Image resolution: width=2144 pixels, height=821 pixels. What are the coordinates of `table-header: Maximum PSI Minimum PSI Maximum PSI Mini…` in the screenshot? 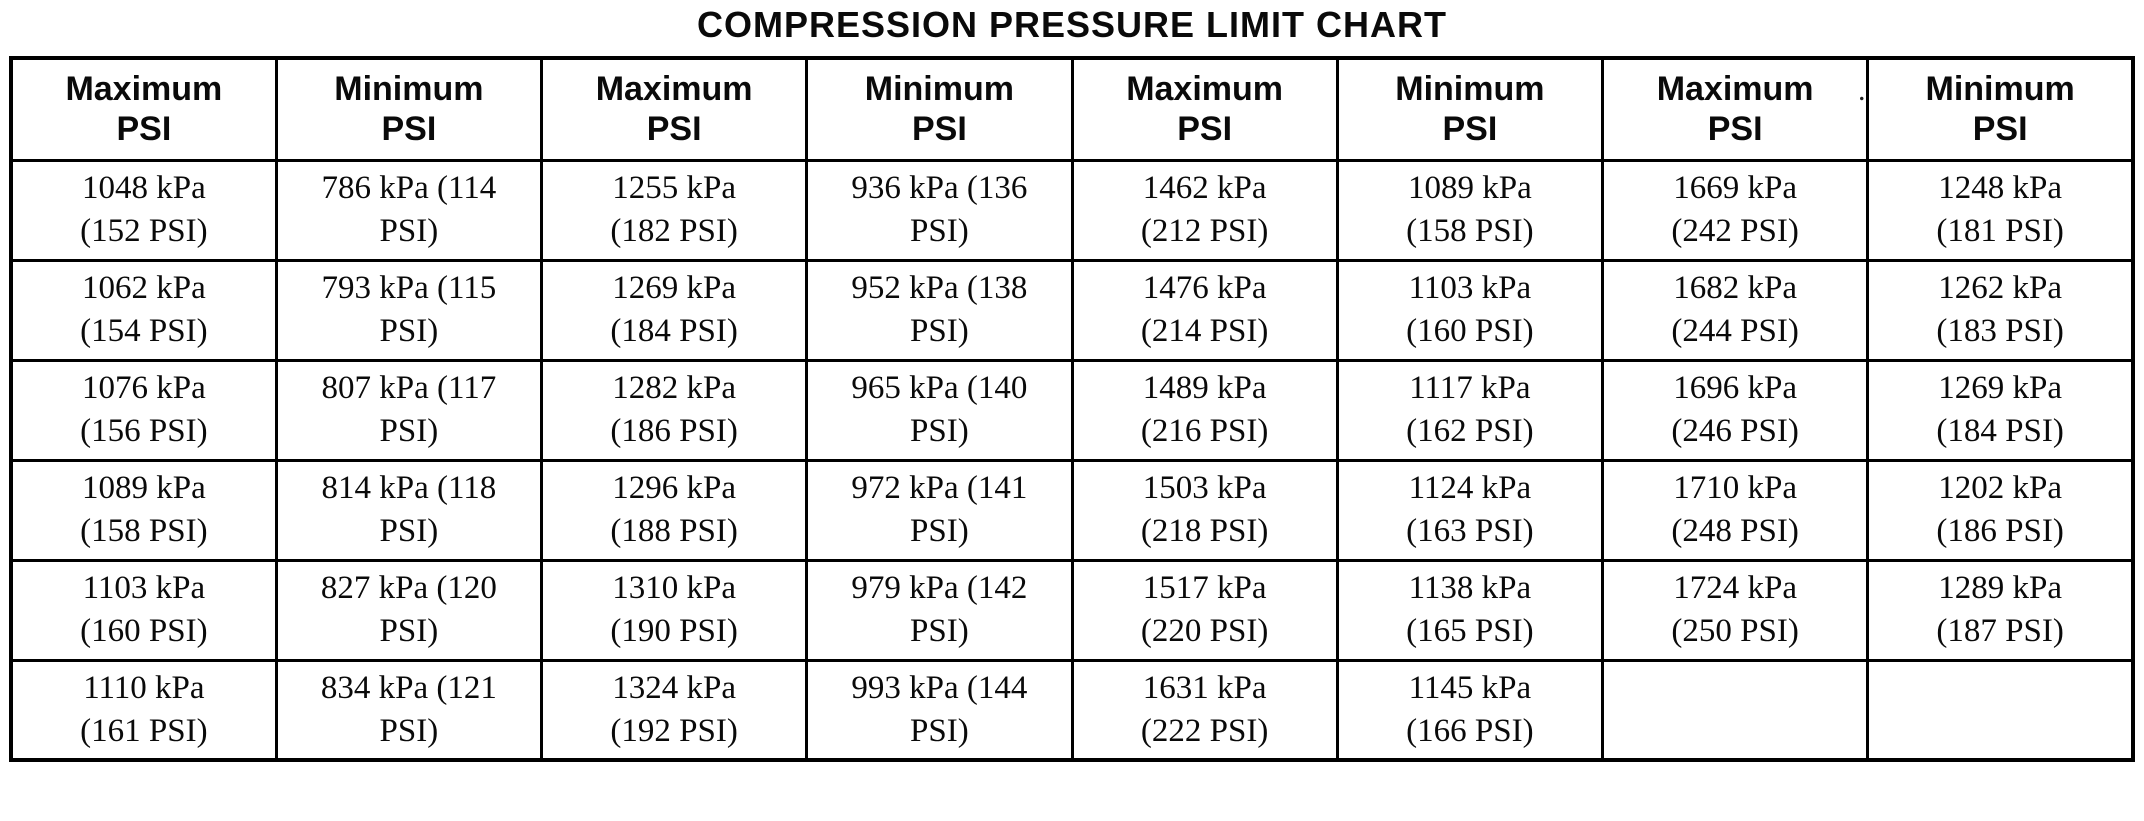 It's located at (1072, 109).